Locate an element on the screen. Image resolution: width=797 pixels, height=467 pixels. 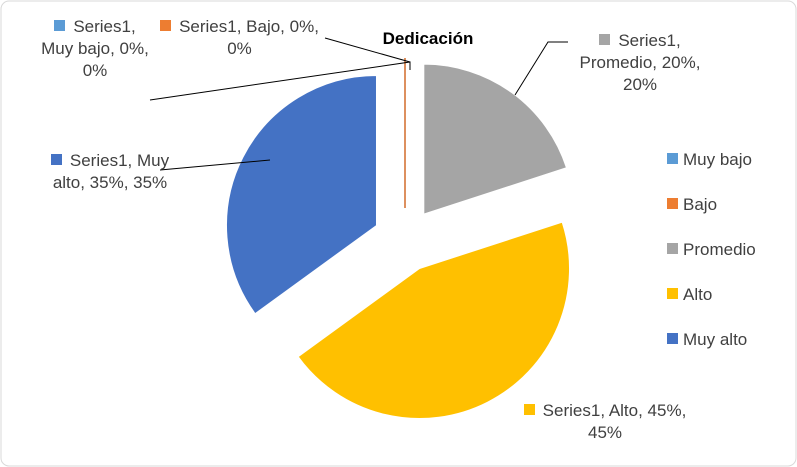
data-label-text: Series1, Bajo, 0%, 0% is located at coordinates (249, 37).